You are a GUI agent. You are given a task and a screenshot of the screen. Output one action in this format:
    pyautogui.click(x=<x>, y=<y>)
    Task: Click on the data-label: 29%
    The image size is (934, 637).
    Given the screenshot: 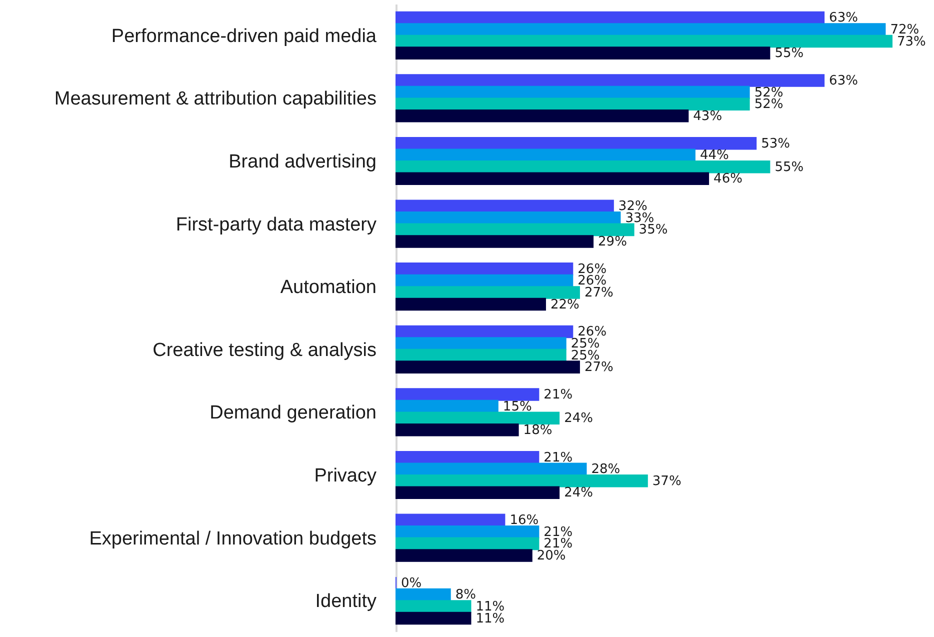 What is the action you would take?
    pyautogui.click(x=612, y=242)
    